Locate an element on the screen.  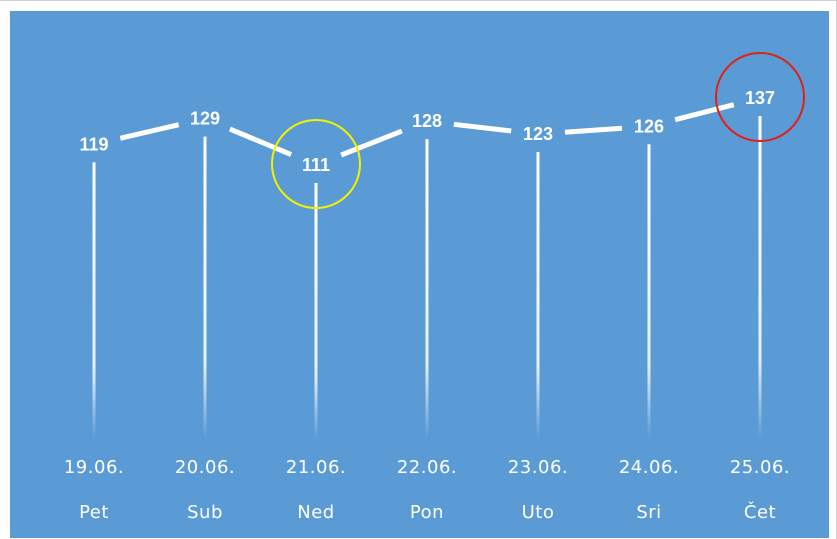
x-tick-label-day: Sub is located at coordinates (205, 512).